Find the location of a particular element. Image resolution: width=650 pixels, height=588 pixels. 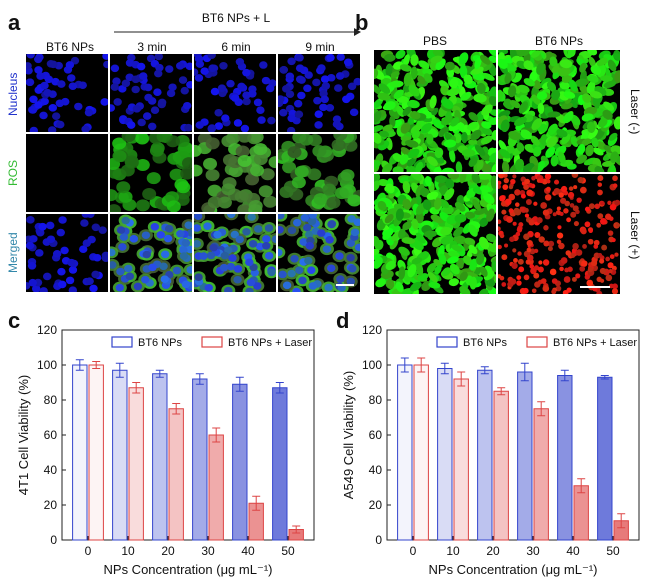

panel-b-label: b is located at coordinates (362, 22).